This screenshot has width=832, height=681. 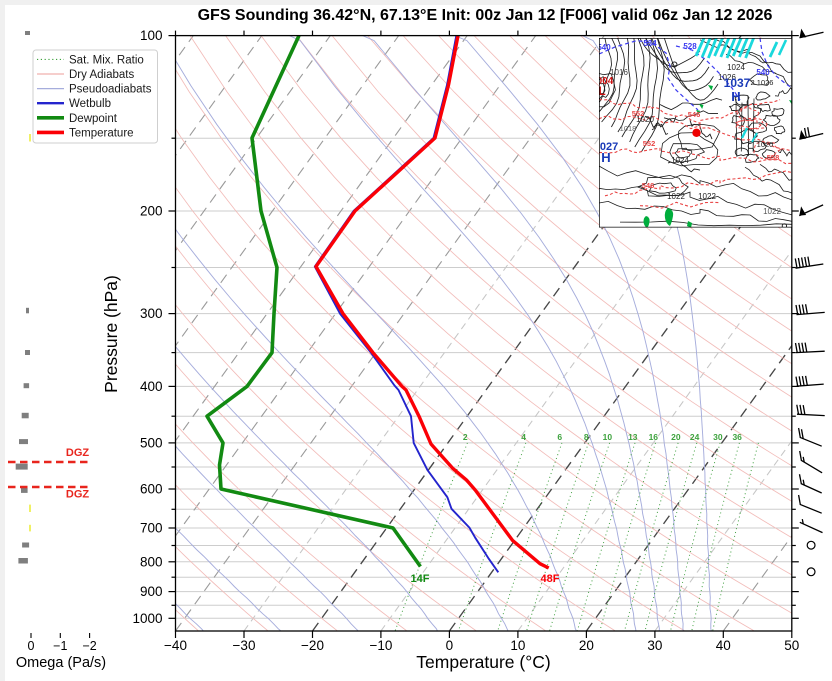 What do you see at coordinates (690, 46) in the screenshot?
I see `svg-text: 528` at bounding box center [690, 46].